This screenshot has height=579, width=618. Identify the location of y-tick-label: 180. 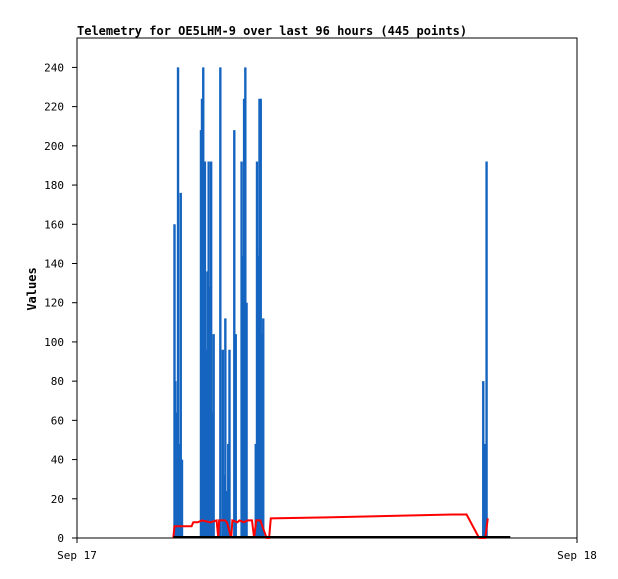
(54, 185).